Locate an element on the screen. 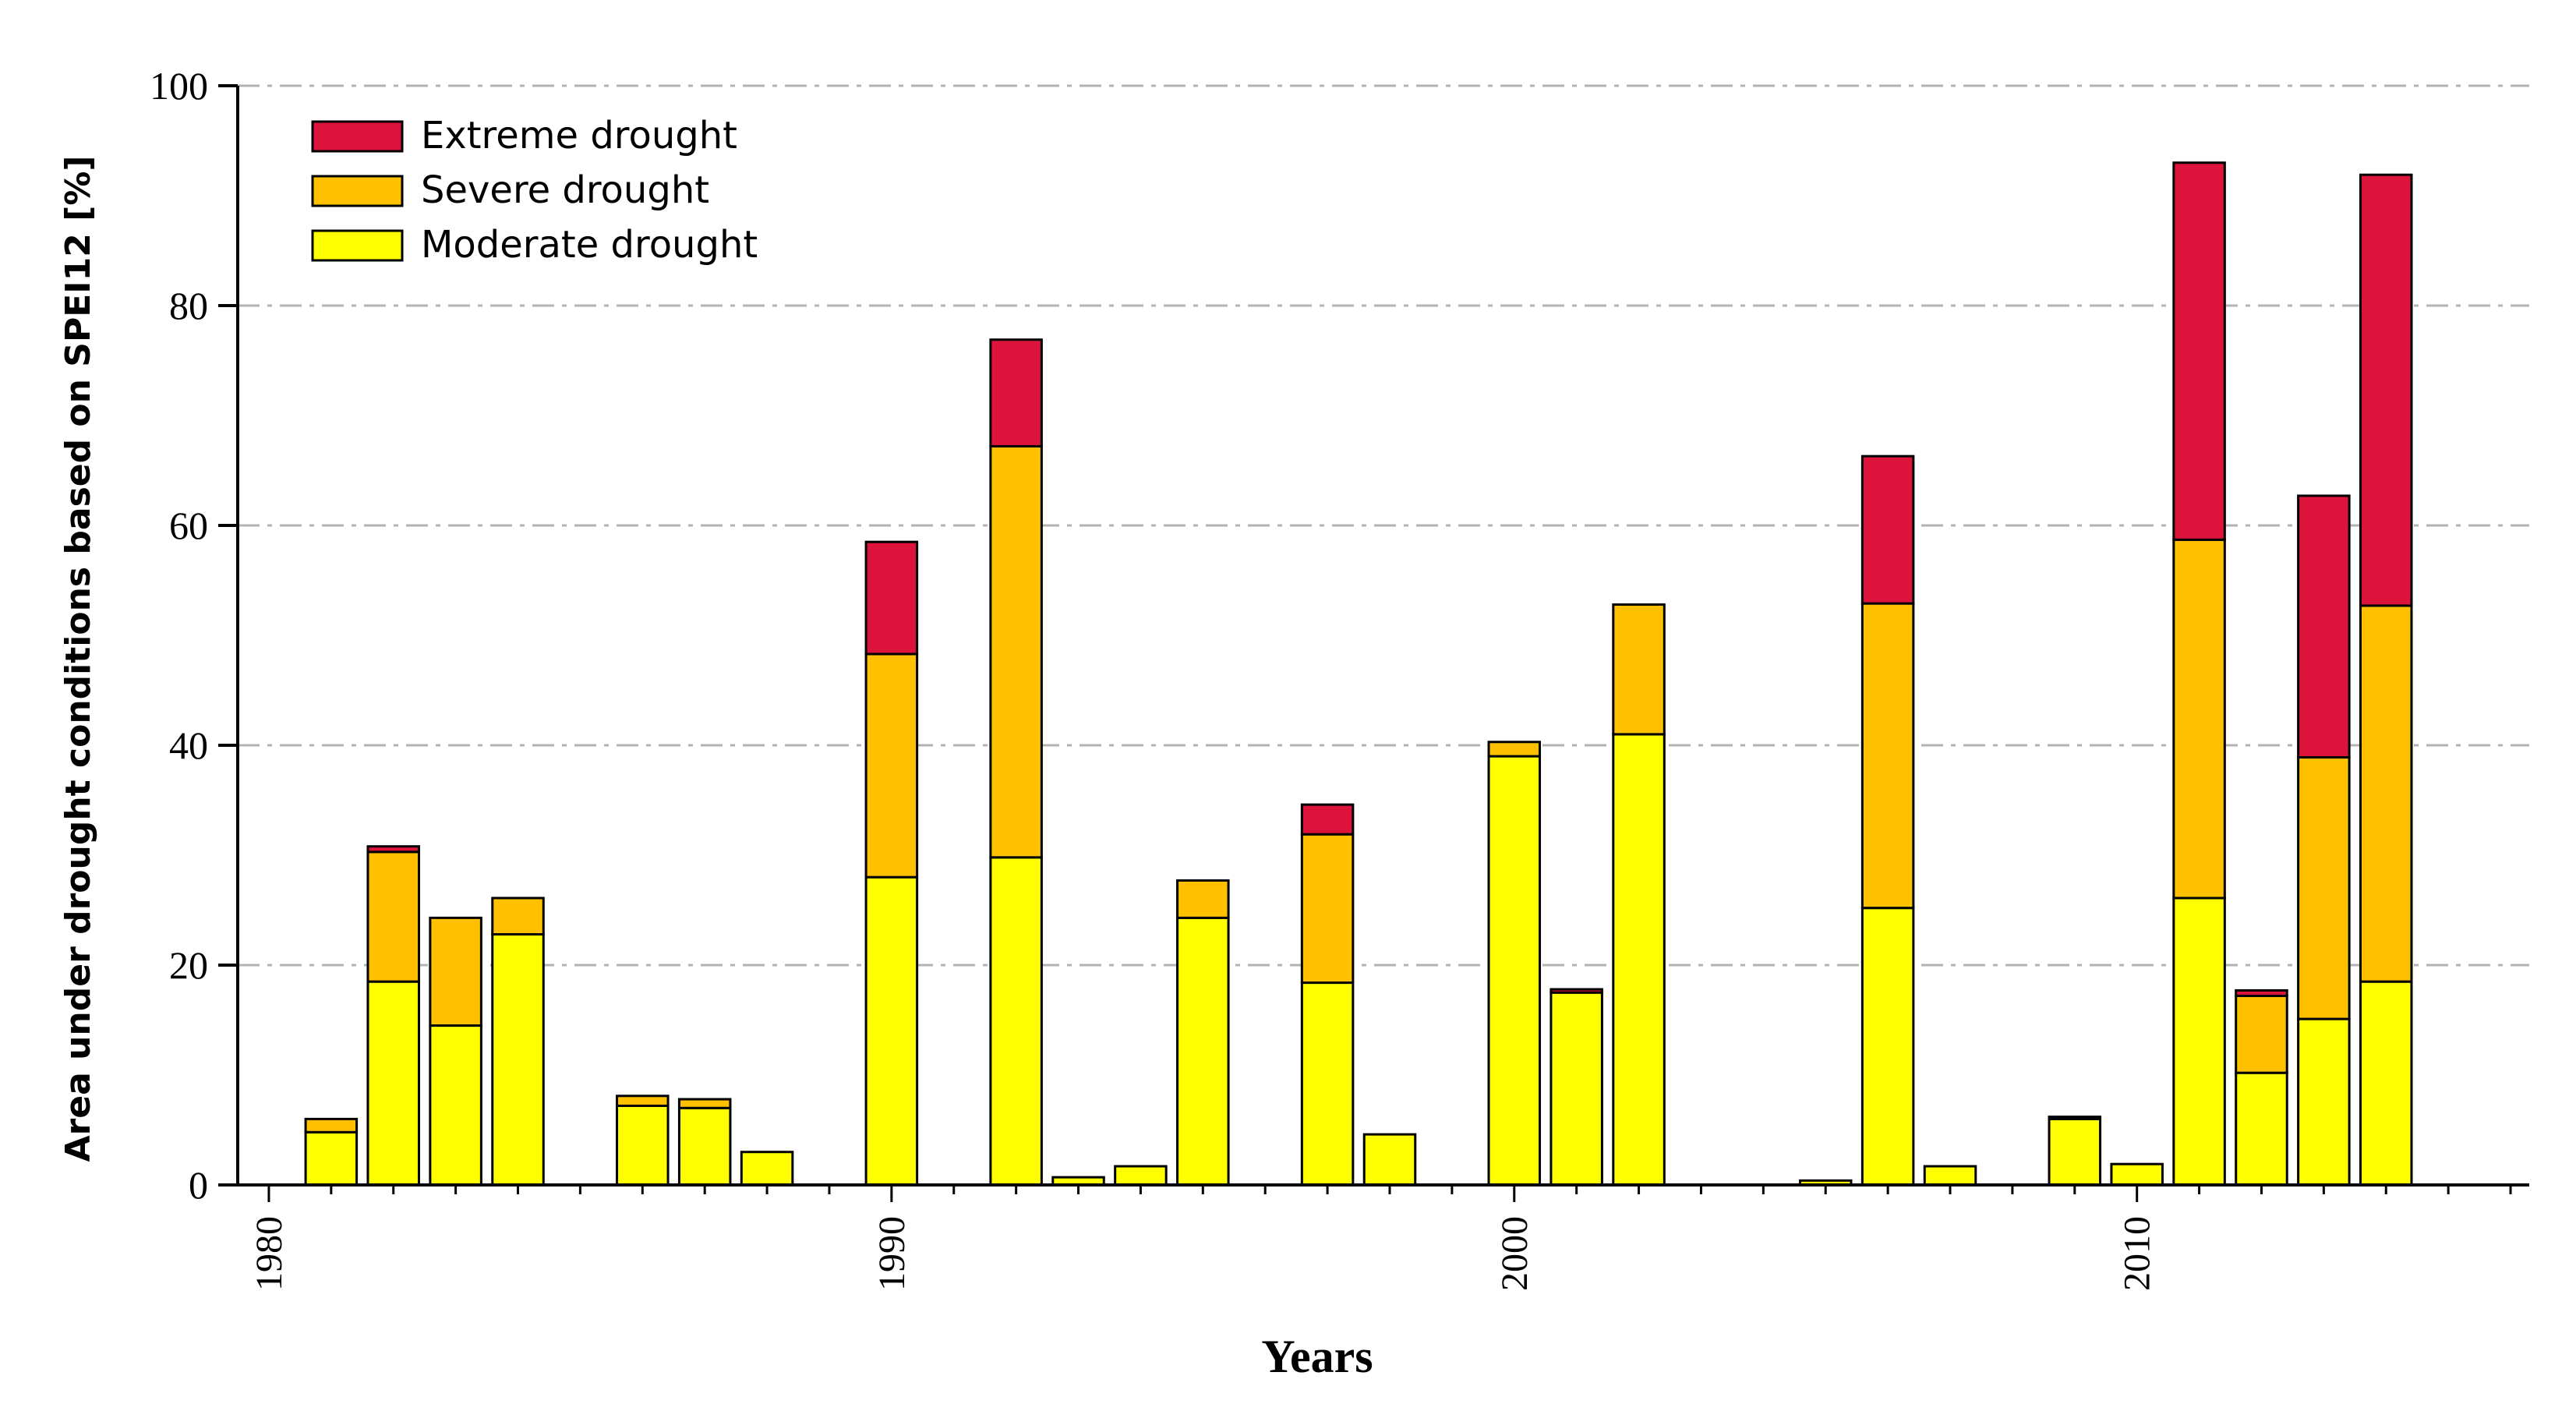 The height and width of the screenshot is (1404, 2576). bar-extreme-2006 is located at coordinates (1887, 529).